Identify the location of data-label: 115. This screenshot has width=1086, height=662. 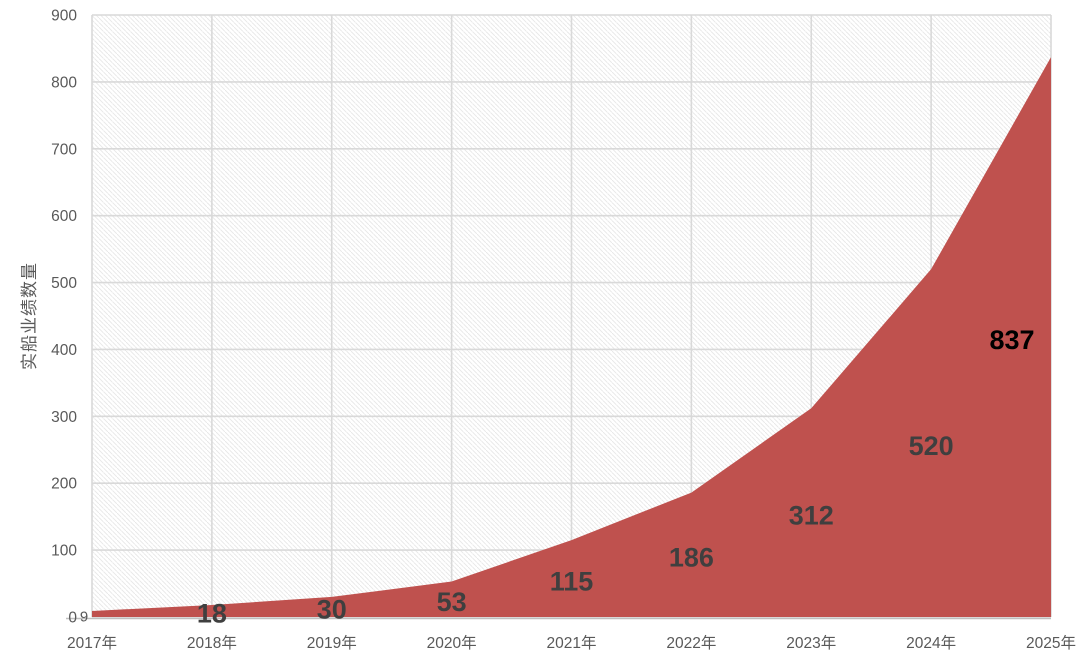
(572, 581).